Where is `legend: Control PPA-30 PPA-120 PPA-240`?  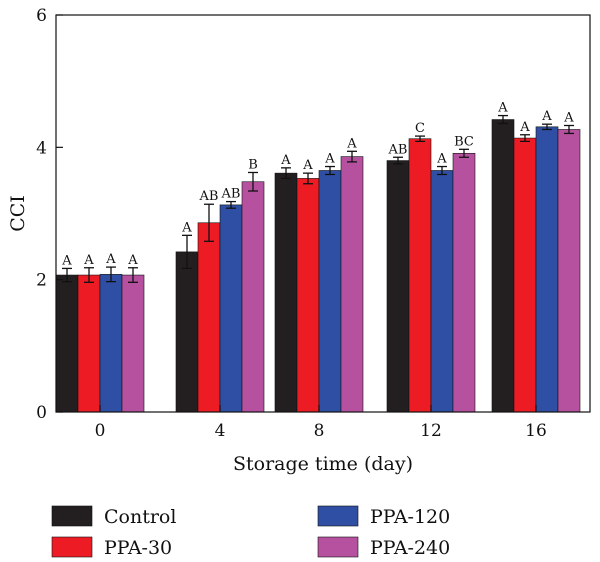
legend: Control PPA-30 PPA-120 PPA-240 is located at coordinates (250, 532).